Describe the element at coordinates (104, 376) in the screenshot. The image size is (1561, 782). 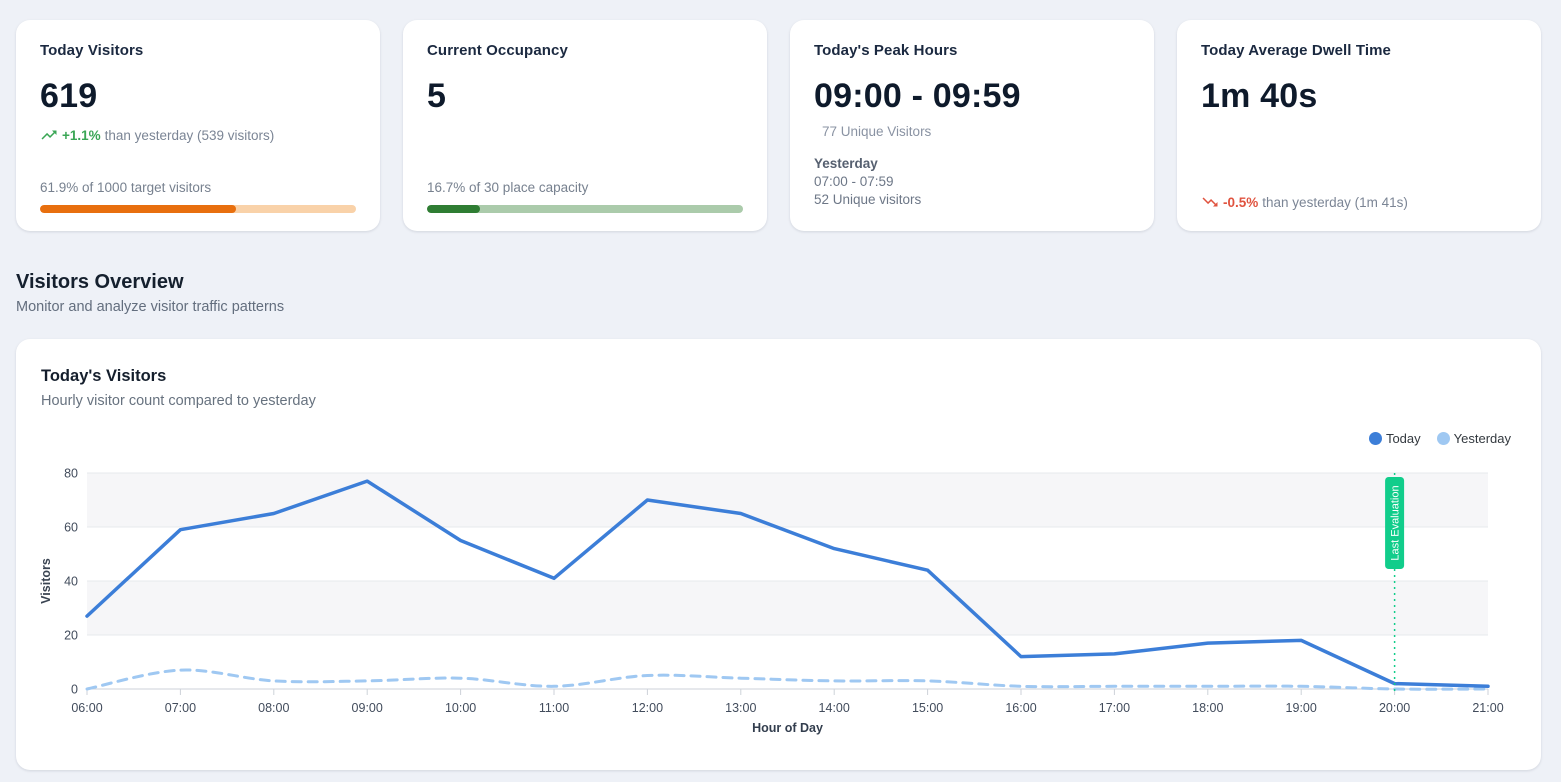
I see `chart-title: Today's Visitors` at that location.